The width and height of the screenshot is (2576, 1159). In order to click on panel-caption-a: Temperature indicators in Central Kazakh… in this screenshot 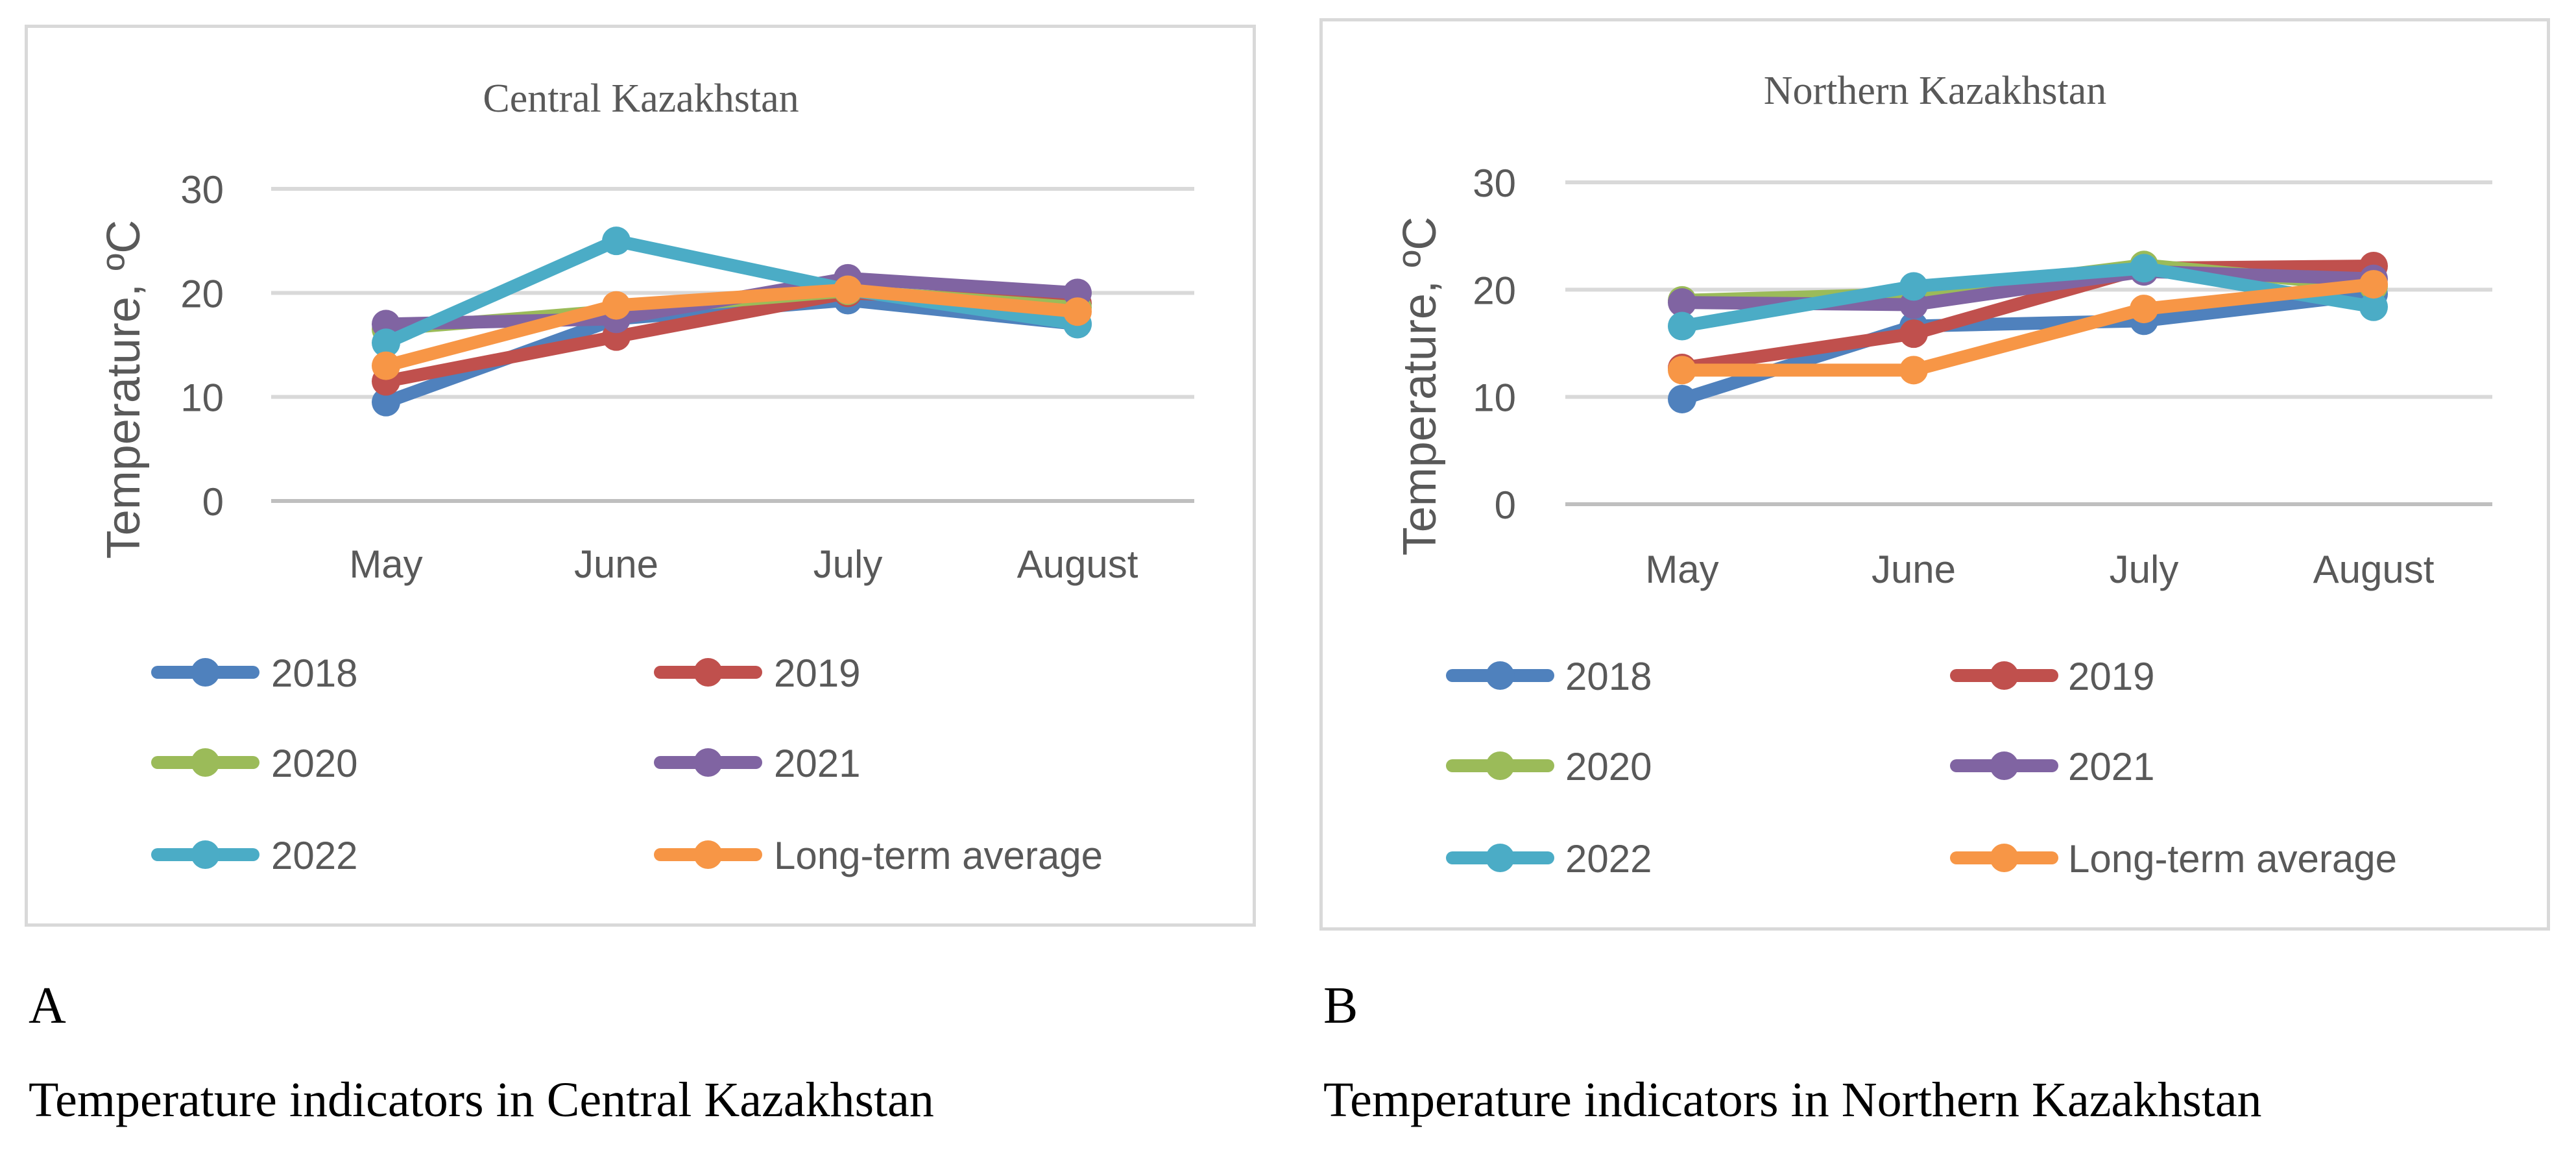, I will do `click(481, 1100)`.